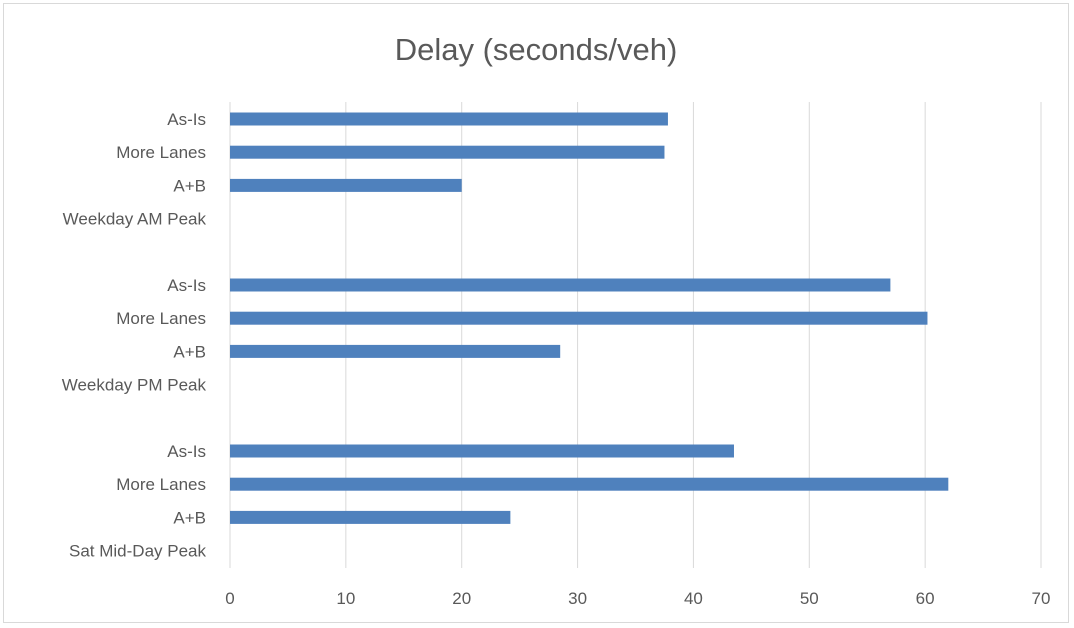 The image size is (1074, 628). Describe the element at coordinates (693, 598) in the screenshot. I see `x-tick-label: 40` at that location.